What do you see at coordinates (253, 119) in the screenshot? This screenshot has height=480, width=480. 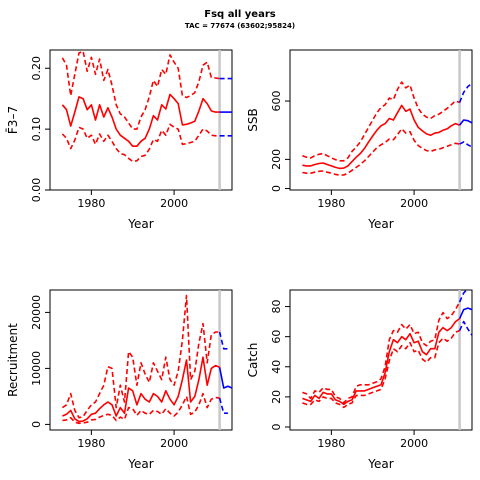 I see `y-axis-label: SSB` at bounding box center [253, 119].